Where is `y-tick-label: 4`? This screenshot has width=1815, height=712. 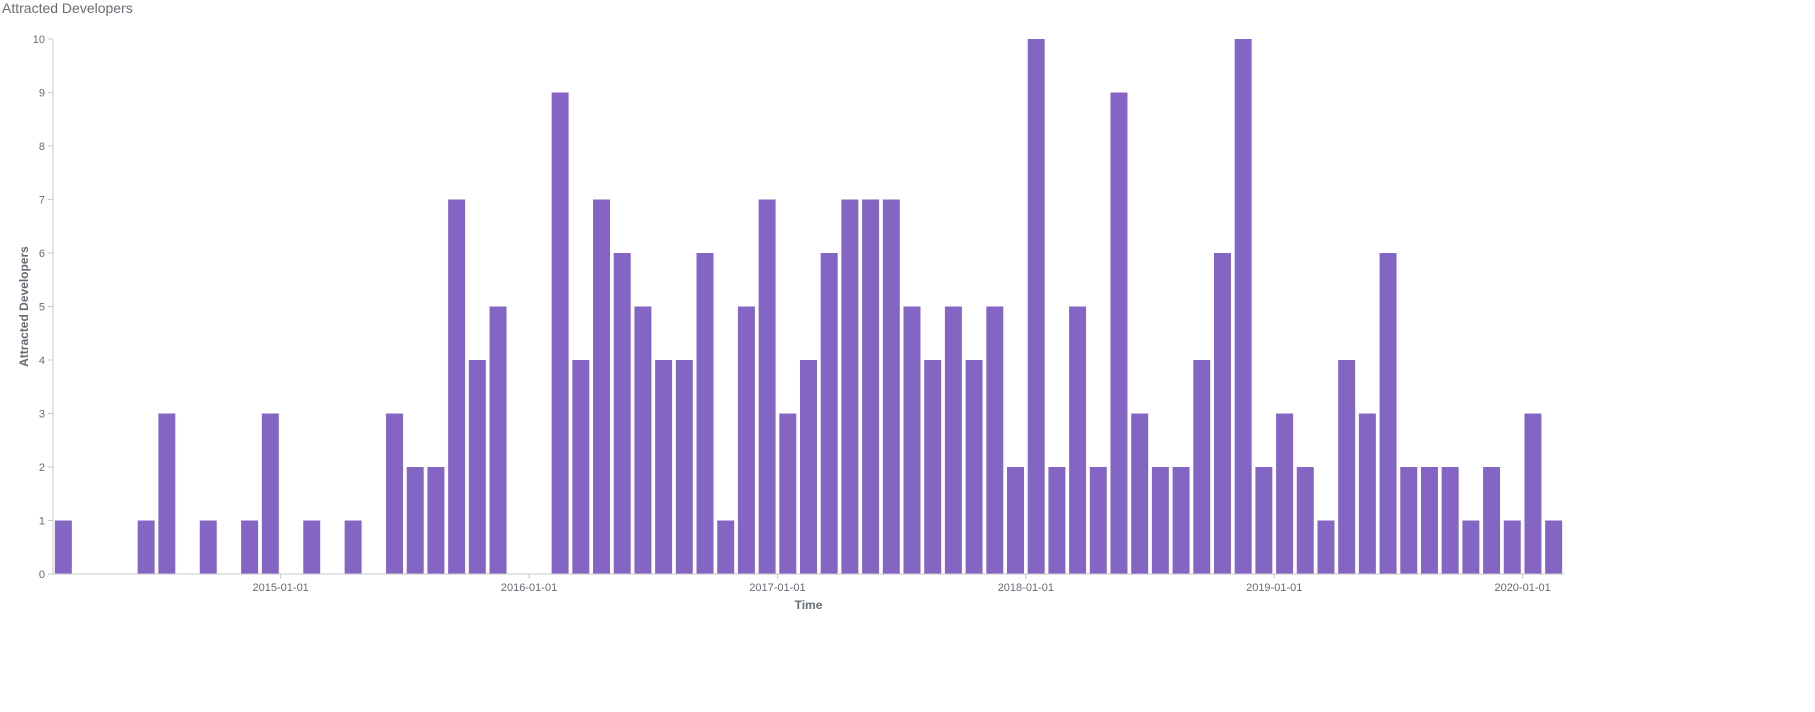
y-tick-label: 4 is located at coordinates (42, 361).